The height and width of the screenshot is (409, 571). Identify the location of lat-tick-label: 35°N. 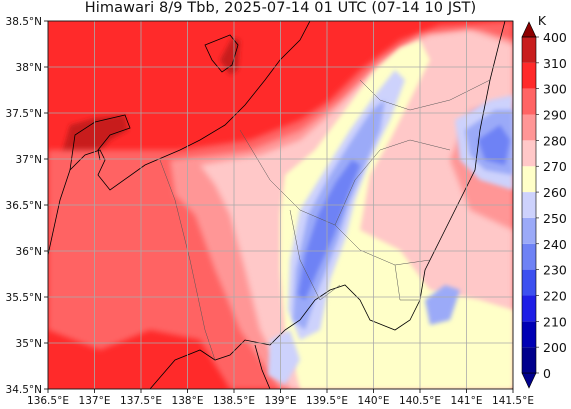
(29, 344).